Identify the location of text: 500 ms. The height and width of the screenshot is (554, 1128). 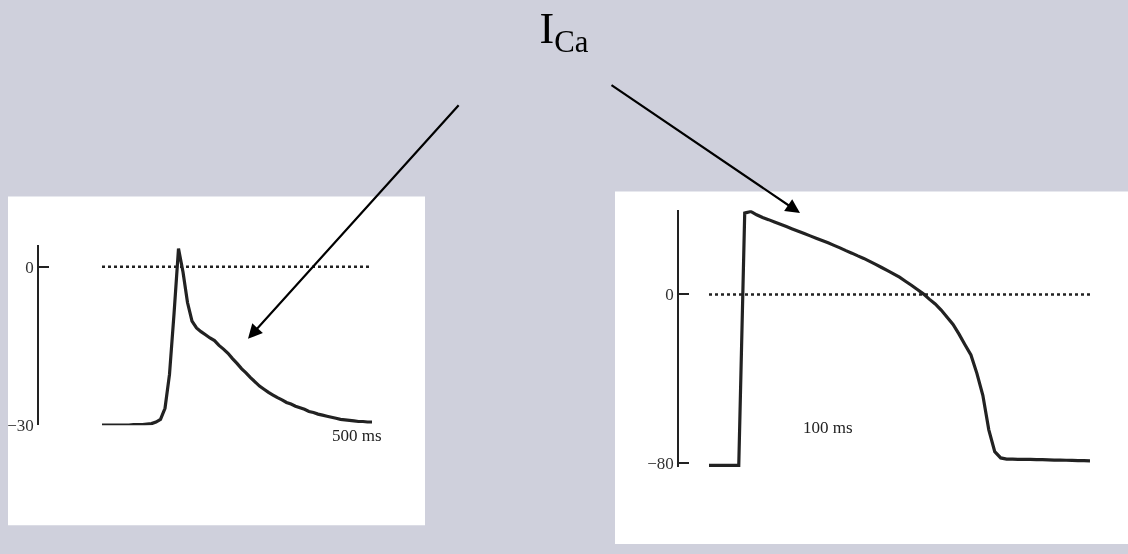
(357, 435).